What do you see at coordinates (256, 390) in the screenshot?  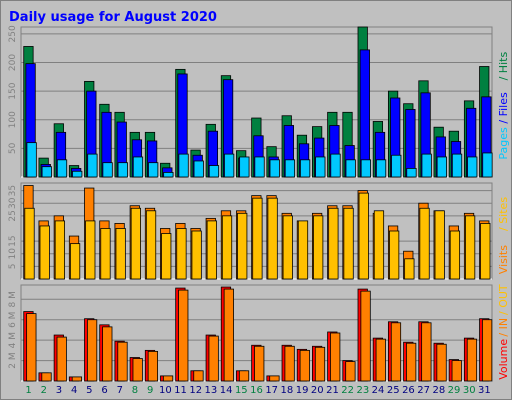 I see `x-tick-label: 16` at bounding box center [256, 390].